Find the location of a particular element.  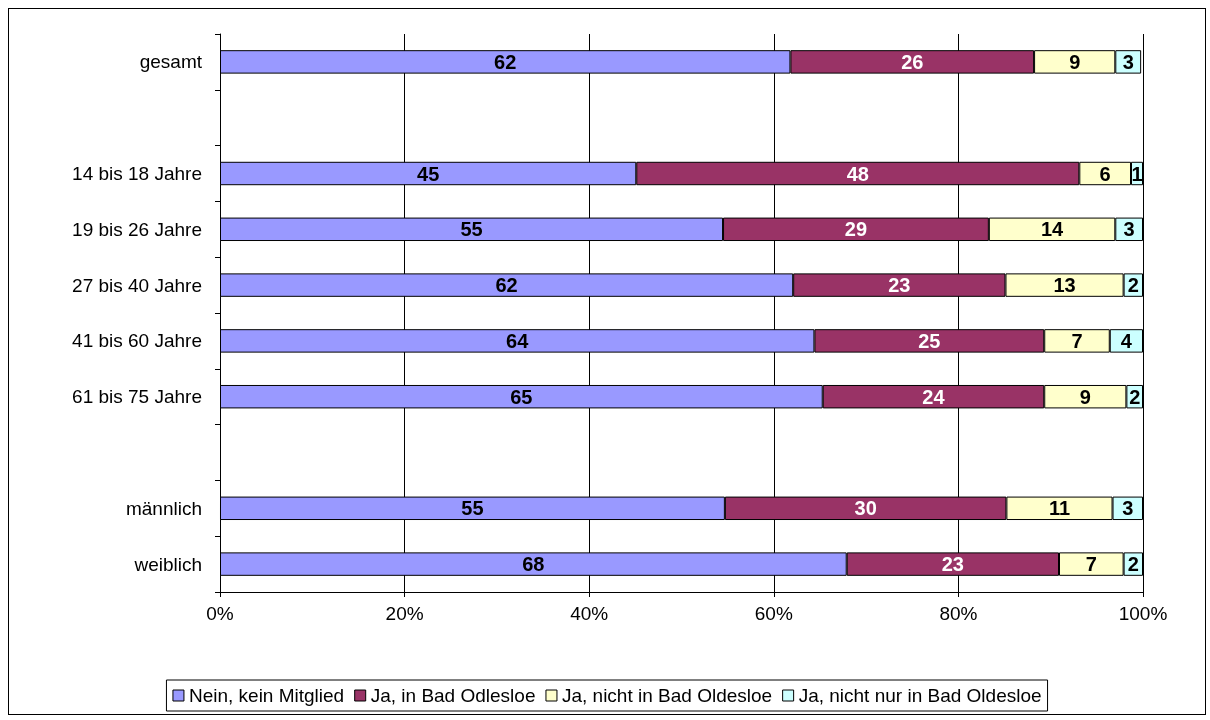

x-tick-label: 100% is located at coordinates (1143, 613).